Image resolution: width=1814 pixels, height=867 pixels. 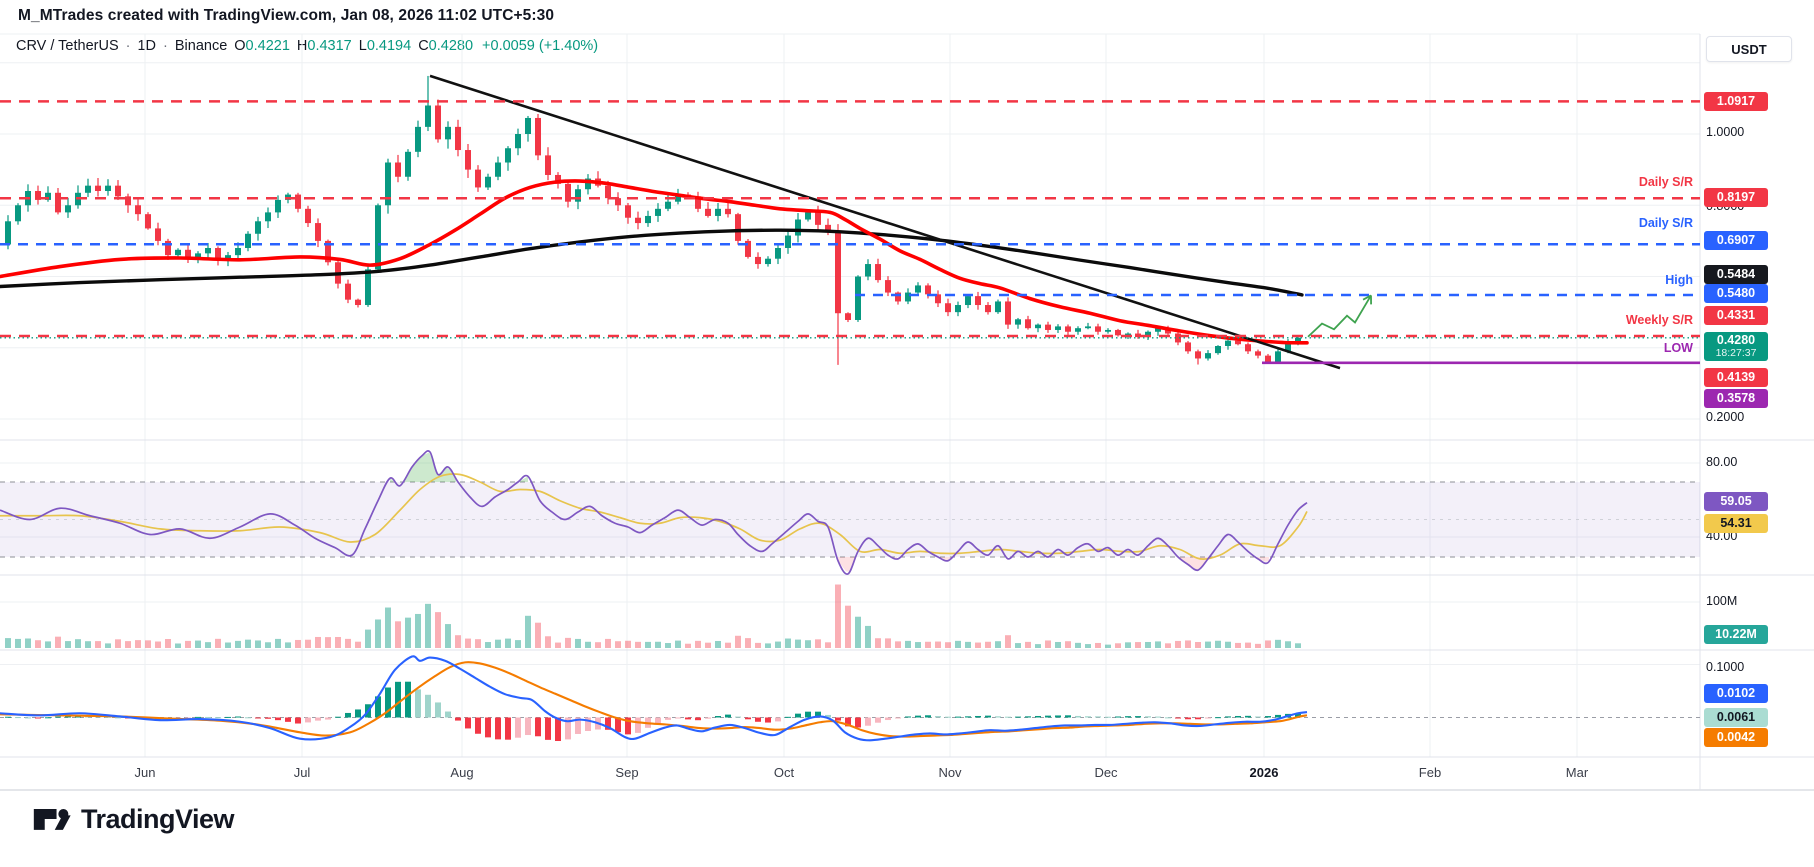 I want to click on currency-toggle-button: USDT, so click(x=1749, y=49).